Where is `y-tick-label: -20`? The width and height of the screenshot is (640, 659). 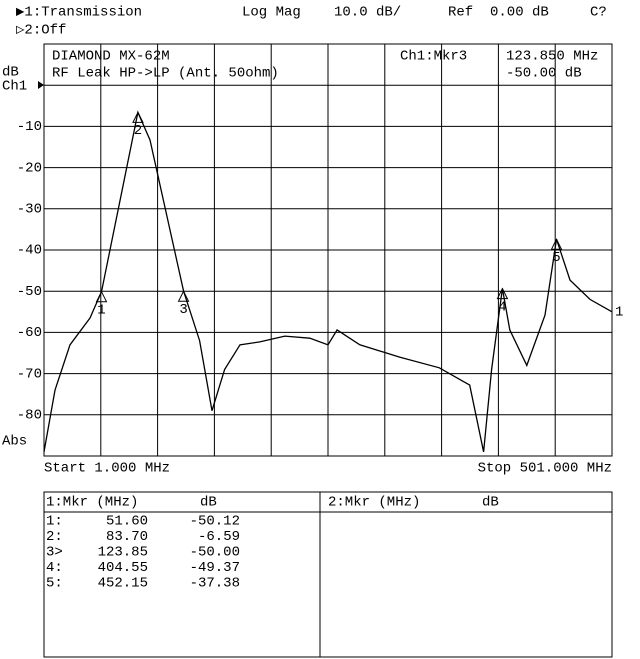 y-tick-label: -20 is located at coordinates (29, 168).